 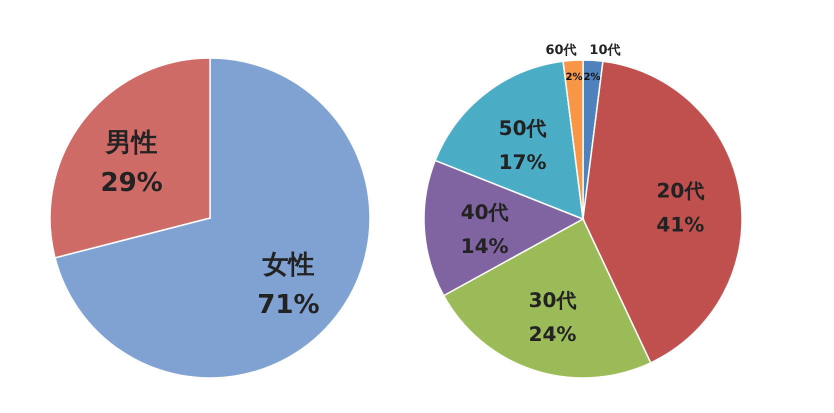 I want to click on slice-label: 10代, so click(x=605, y=50).